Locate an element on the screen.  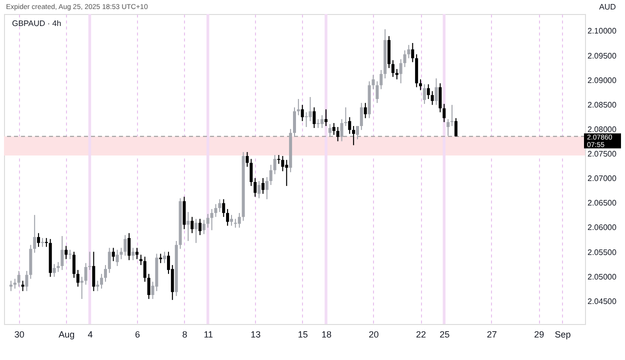
y-tick-label: 2.07500 is located at coordinates (602, 154).